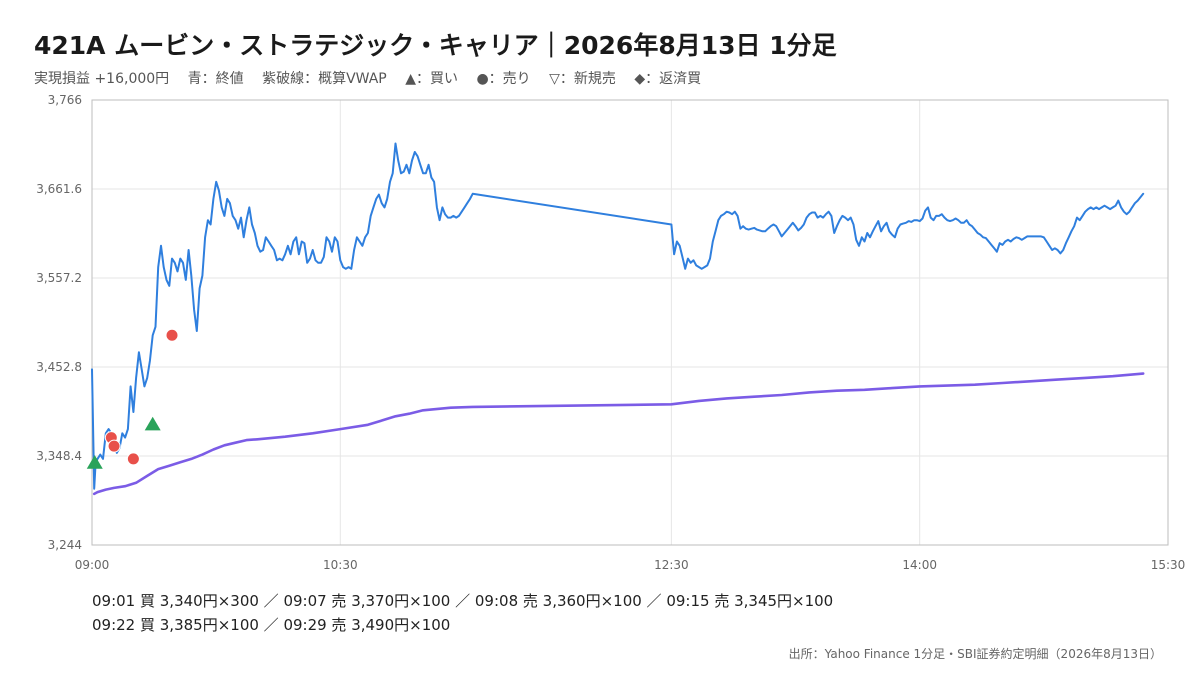 This screenshot has width=1200, height=680. What do you see at coordinates (59, 456) in the screenshot?
I see `y-tick-label: 3,348.4` at bounding box center [59, 456].